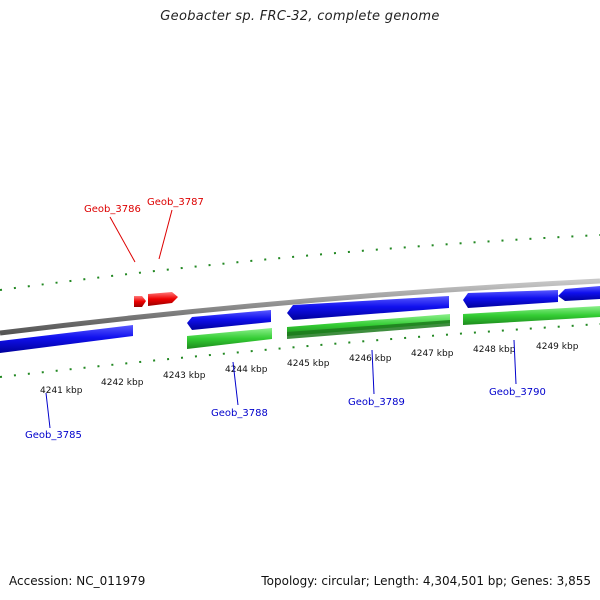 Image resolution: width=600 pixels, height=600 pixels. What do you see at coordinates (112, 233) in the screenshot?
I see `callout-geob-3786: Geob_3786` at bounding box center [112, 233].